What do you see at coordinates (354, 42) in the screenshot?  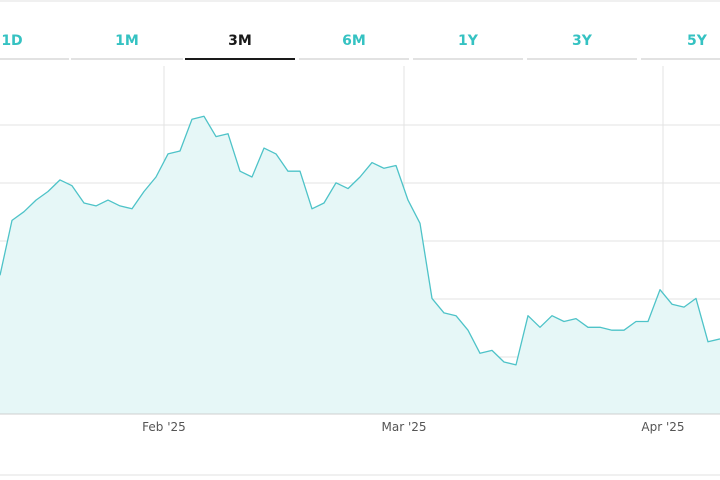 I see `tab-6m: 6M` at bounding box center [354, 42].